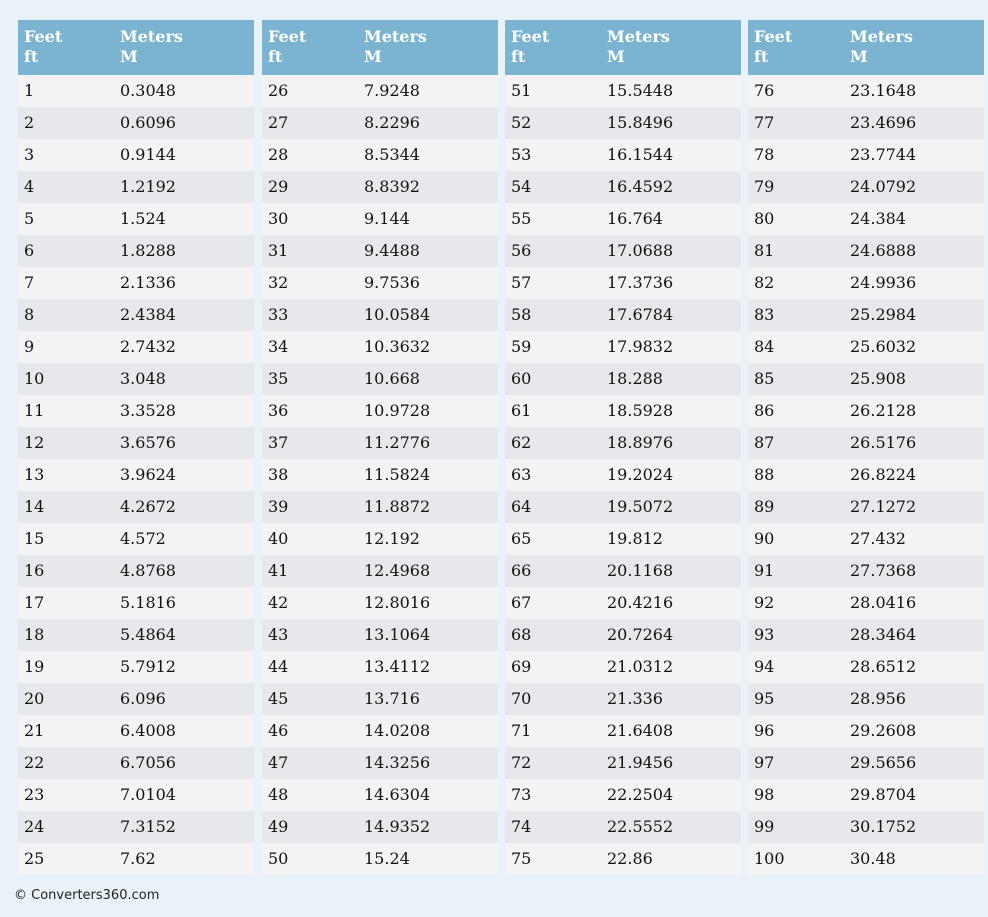  I want to click on table-header: Feet ft Meters M, so click(380, 47).